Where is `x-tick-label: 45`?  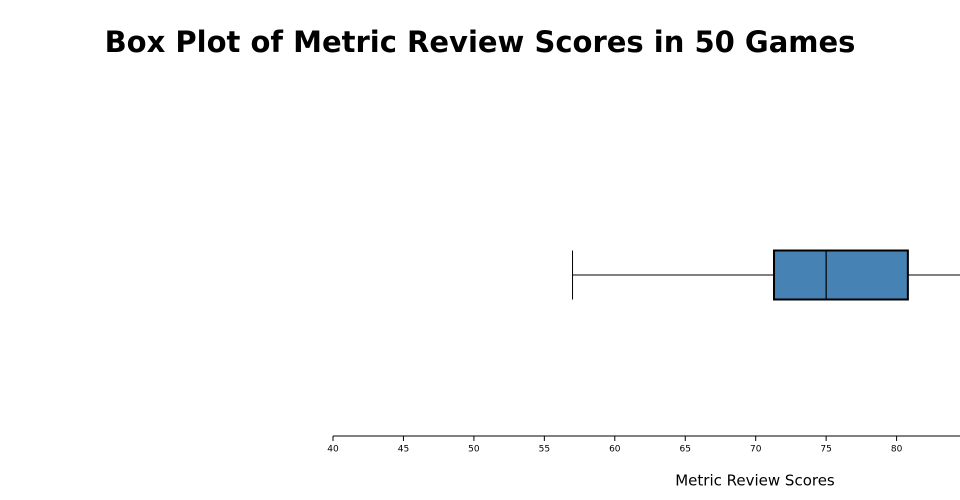 x-tick-label: 45 is located at coordinates (403, 450).